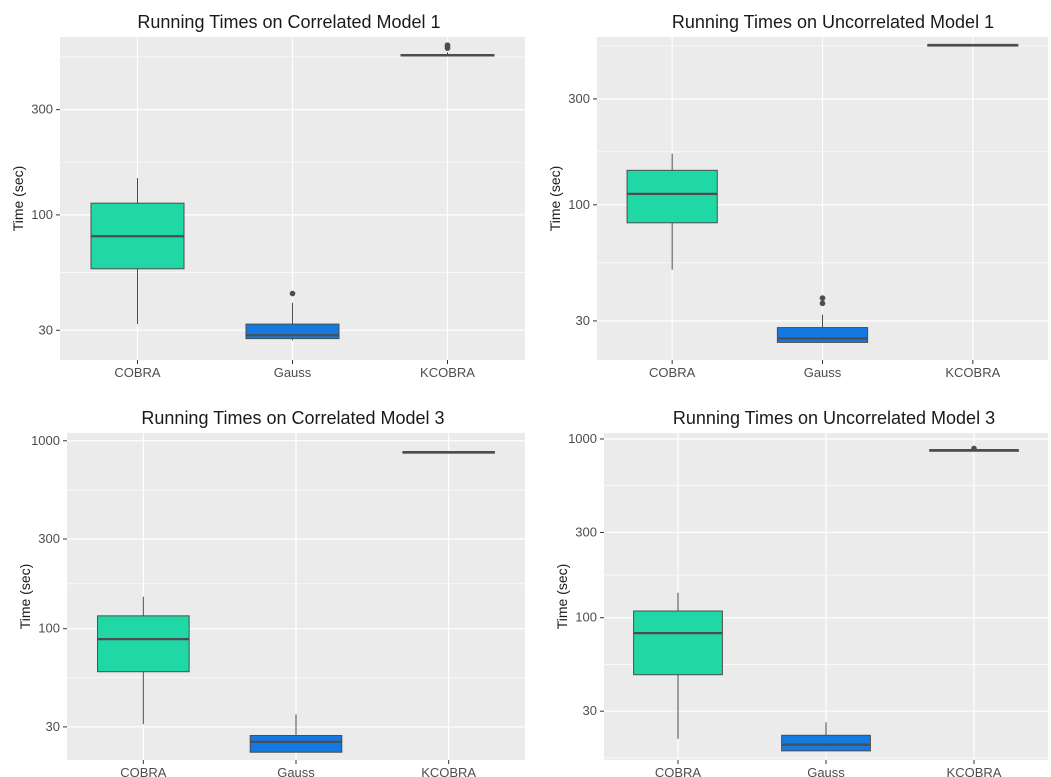 This screenshot has height=777, width=1051. Describe the element at coordinates (288, 22) in the screenshot. I see `panel-title: Running Times on Correlated Model 1` at that location.